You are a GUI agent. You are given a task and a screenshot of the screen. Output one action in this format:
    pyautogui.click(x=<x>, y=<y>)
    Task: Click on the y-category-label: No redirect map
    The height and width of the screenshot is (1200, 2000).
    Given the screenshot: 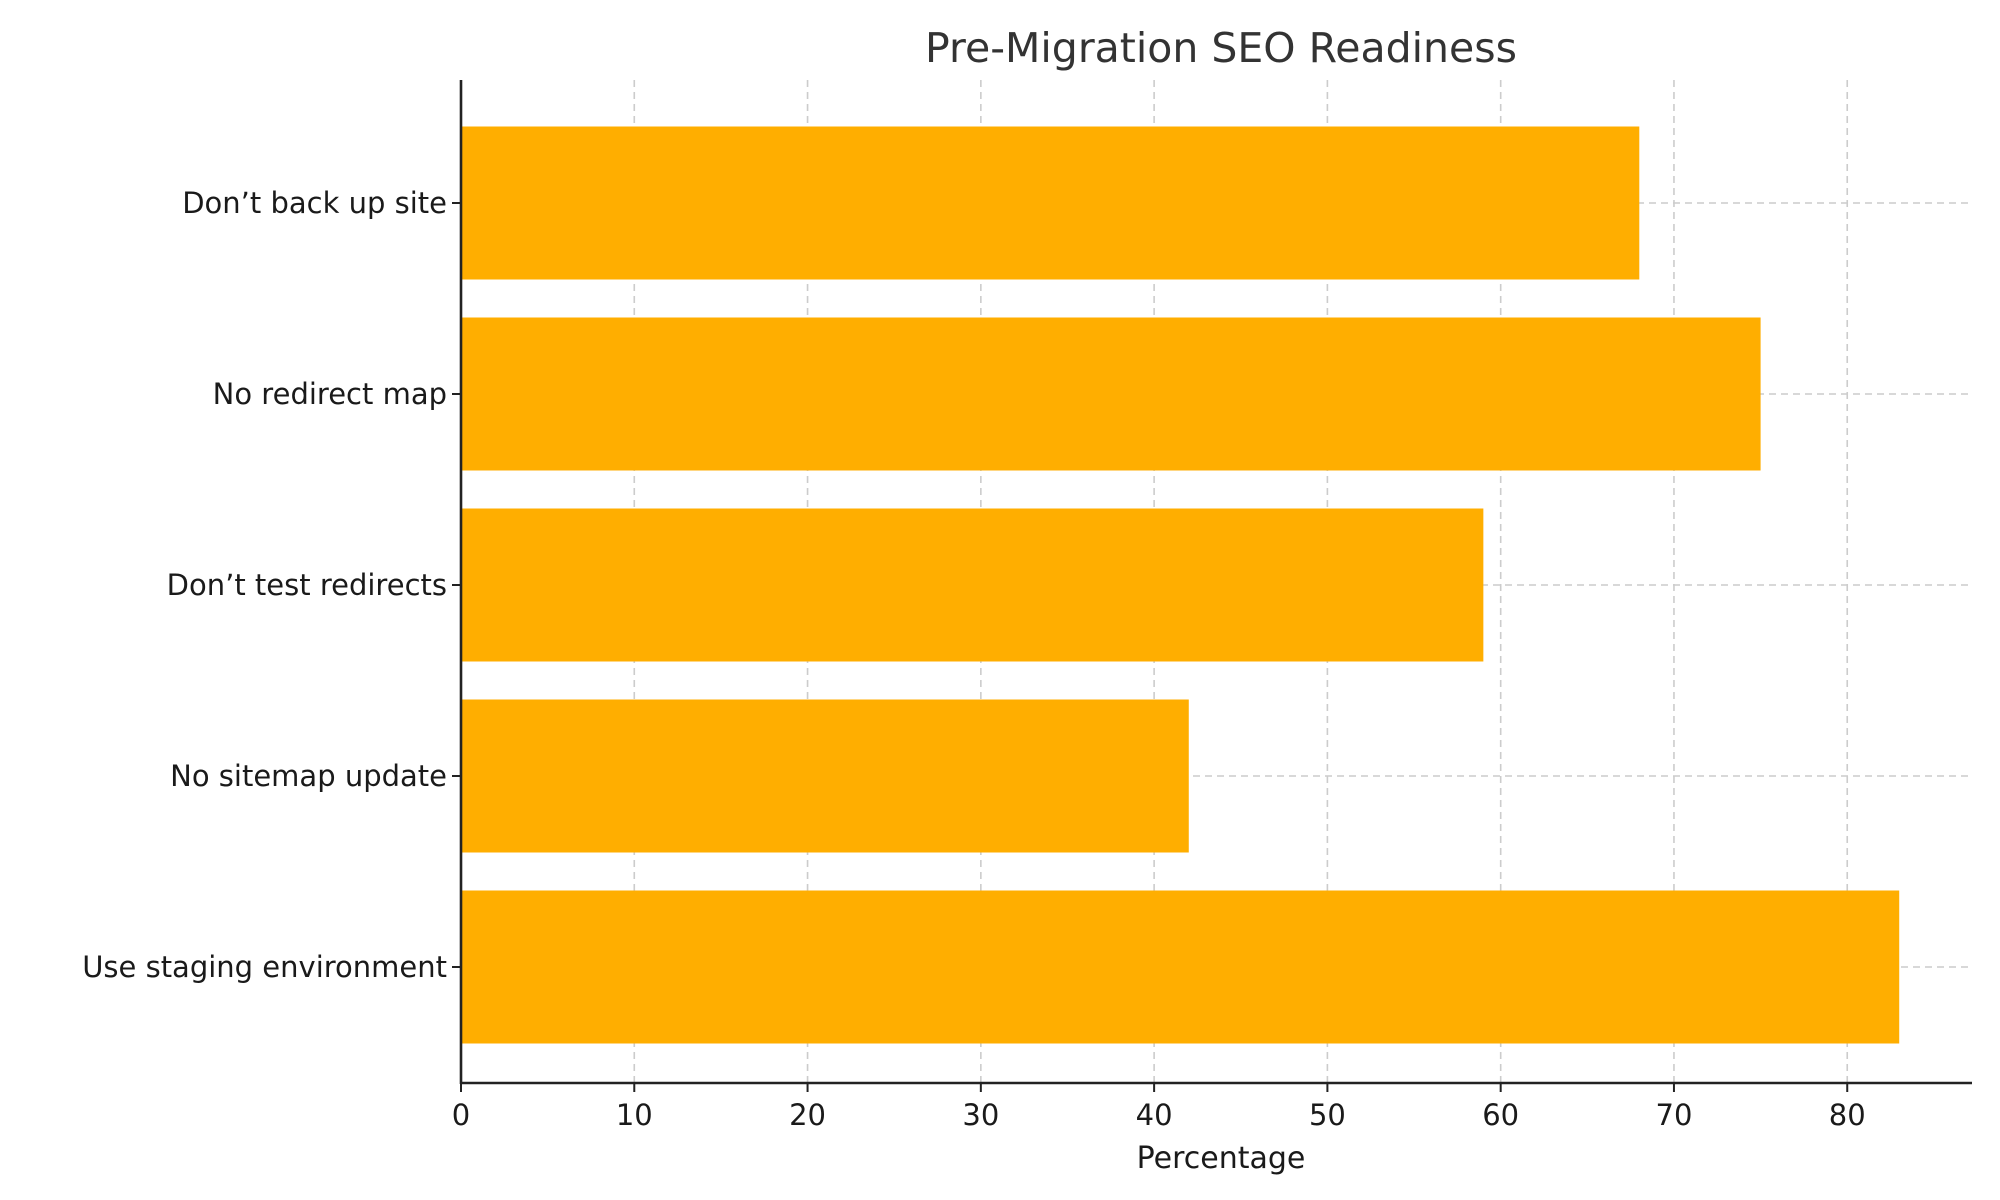 What is the action you would take?
    pyautogui.click(x=330, y=394)
    